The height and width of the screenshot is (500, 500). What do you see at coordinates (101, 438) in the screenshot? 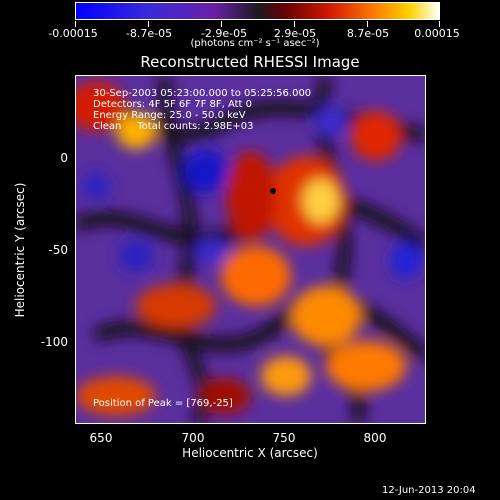
I see `x-tick-label: 650` at bounding box center [101, 438].